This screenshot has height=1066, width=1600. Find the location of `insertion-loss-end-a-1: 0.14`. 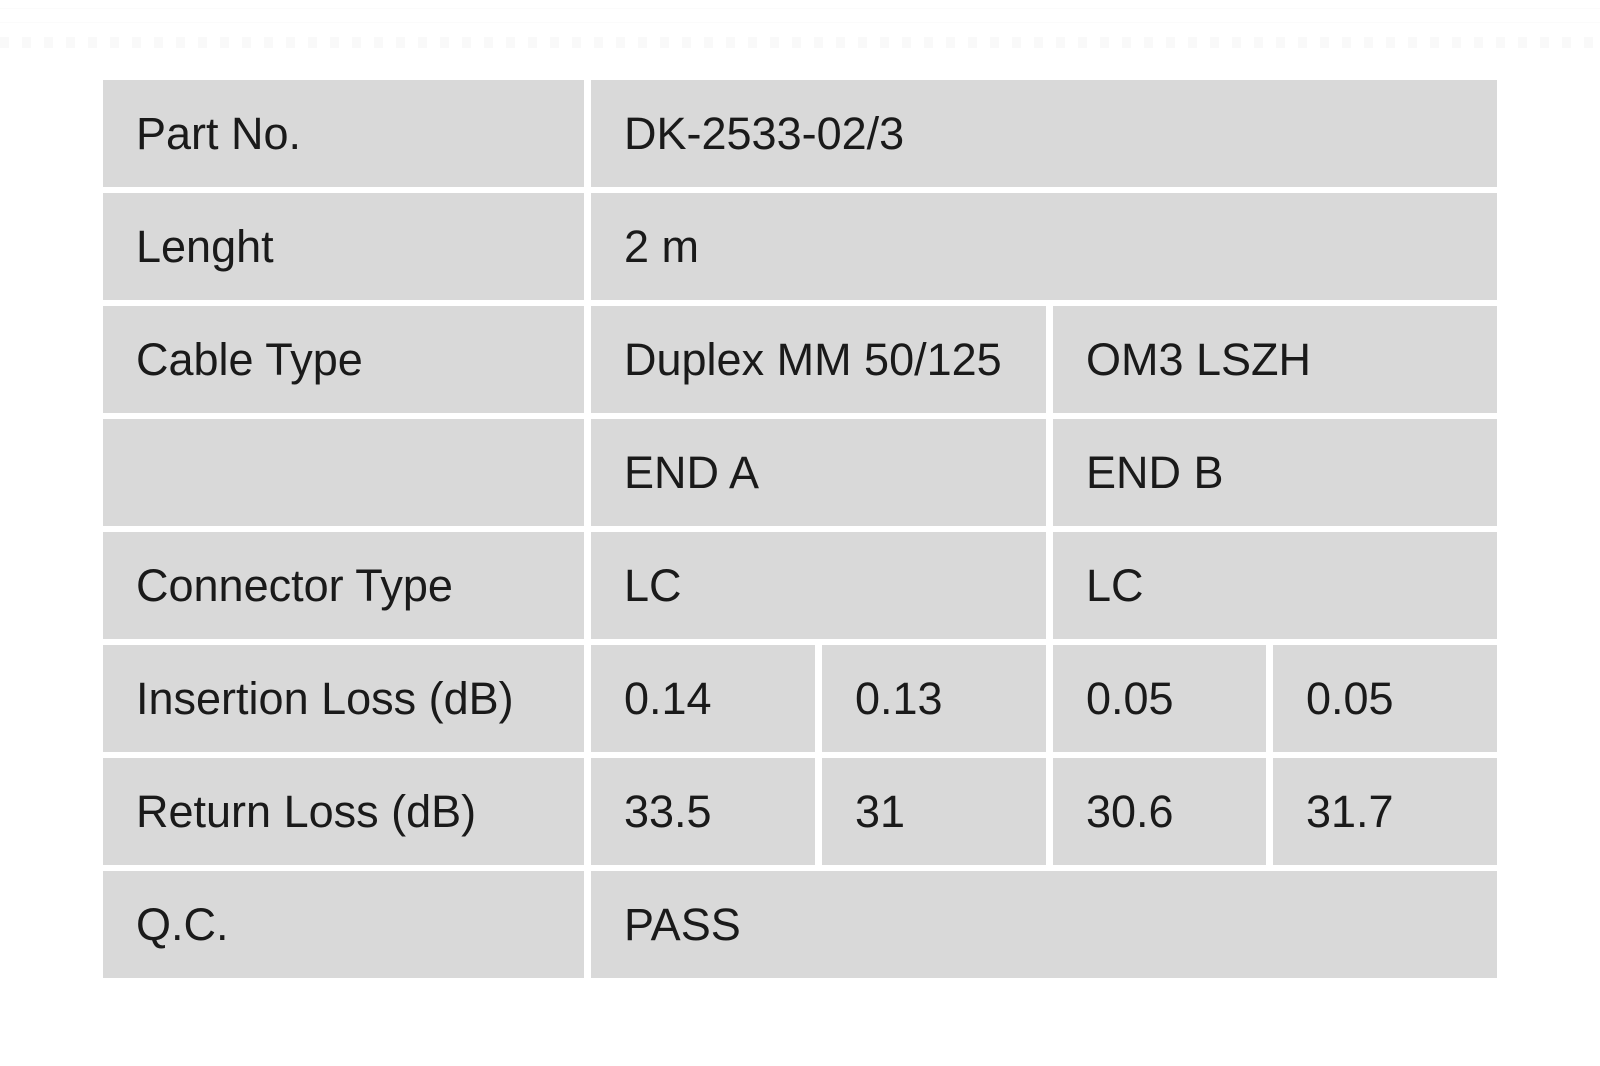

insertion-loss-end-a-1: 0.14 is located at coordinates (703, 698).